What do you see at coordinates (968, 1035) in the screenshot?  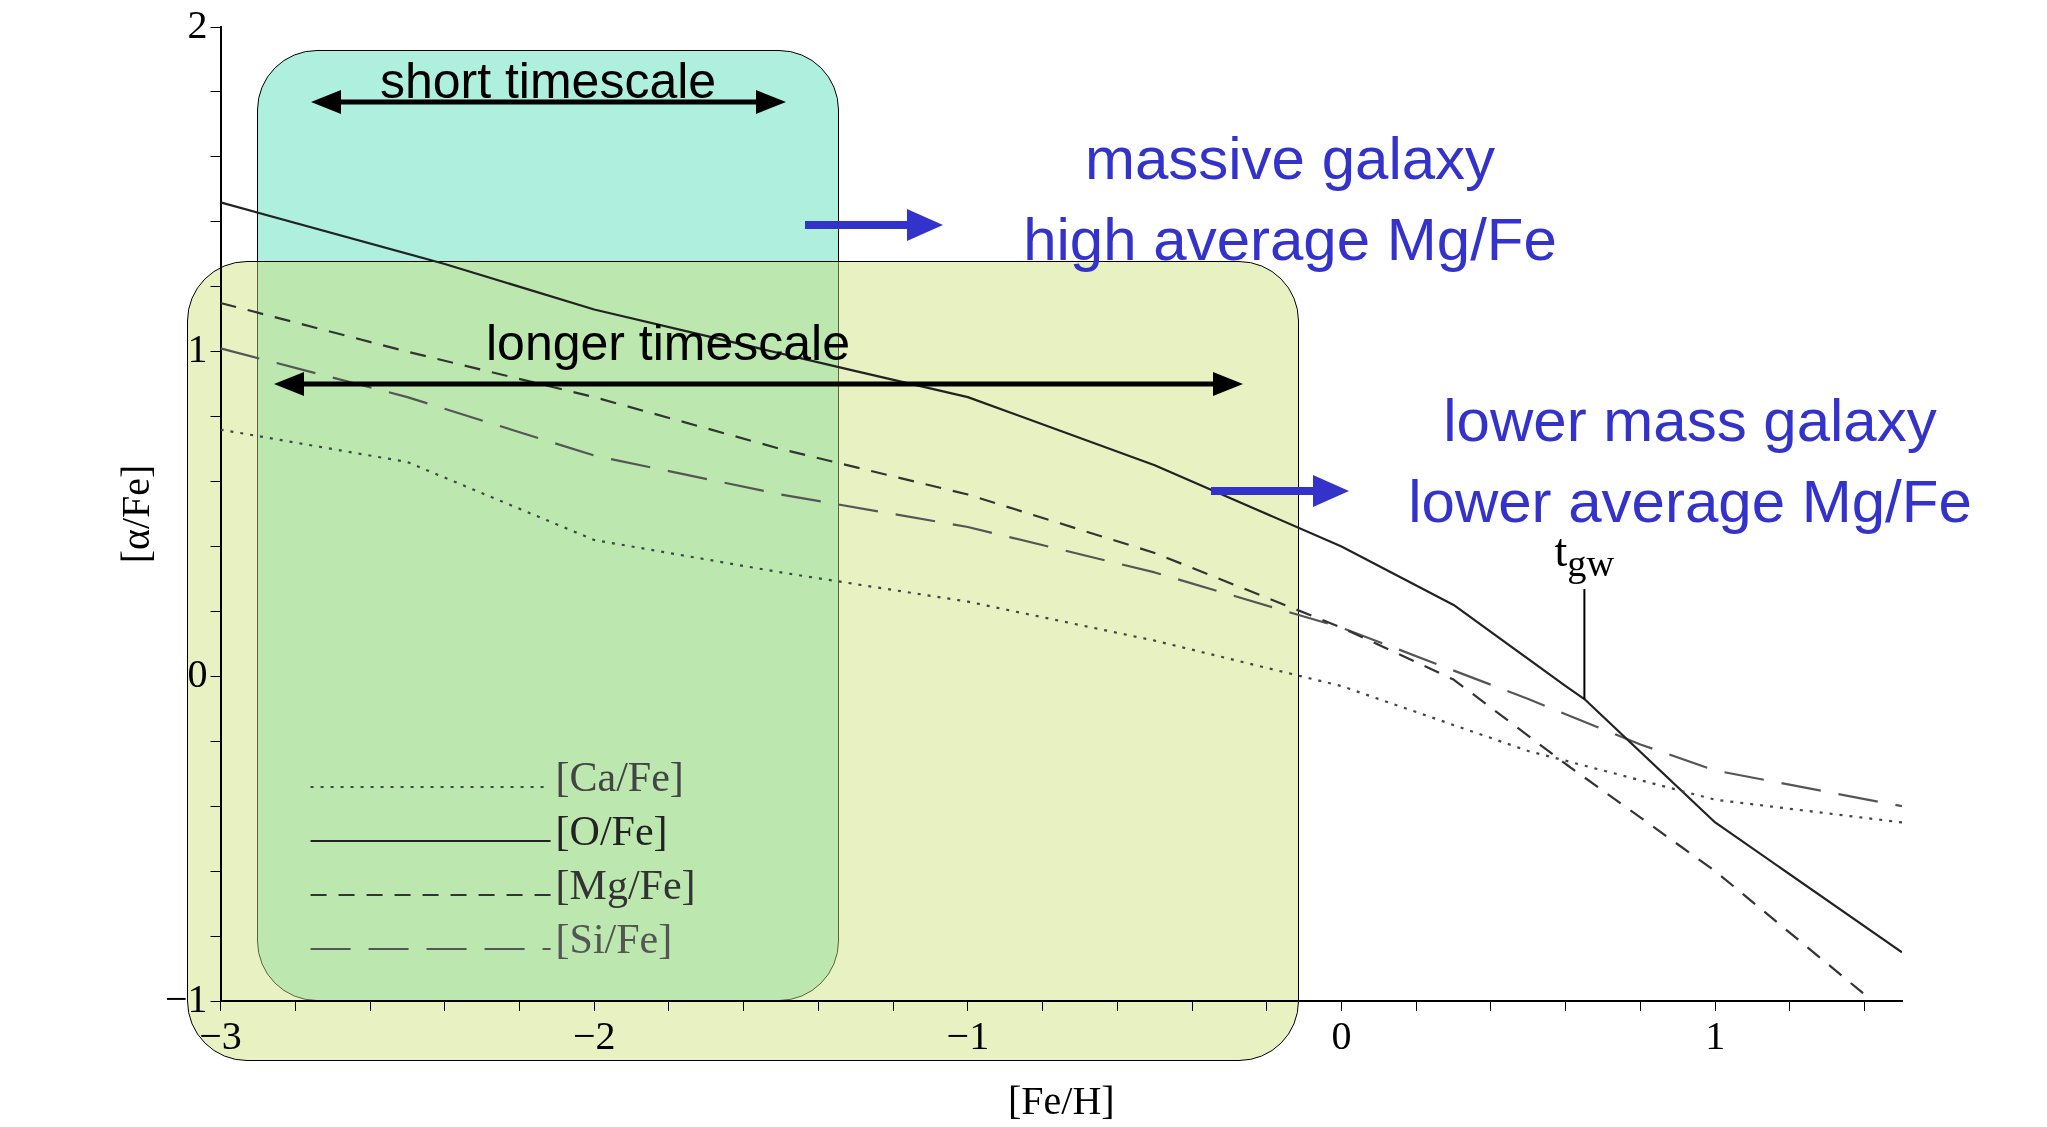 I see `x-tick-label: −1` at bounding box center [968, 1035].